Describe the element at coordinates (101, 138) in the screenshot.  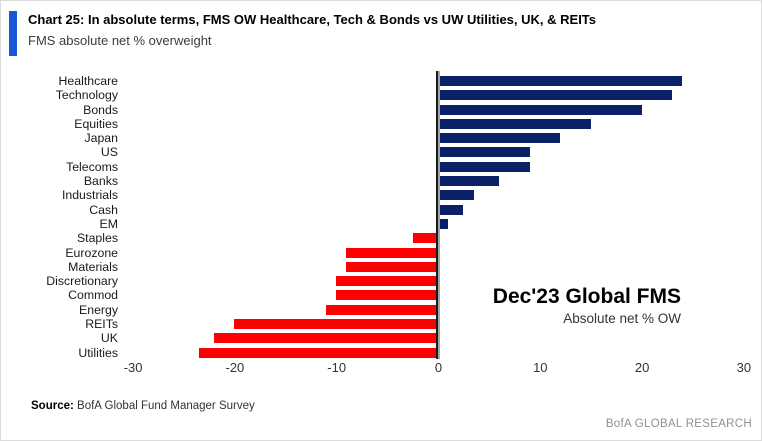
I see `category-label: Japan` at that location.